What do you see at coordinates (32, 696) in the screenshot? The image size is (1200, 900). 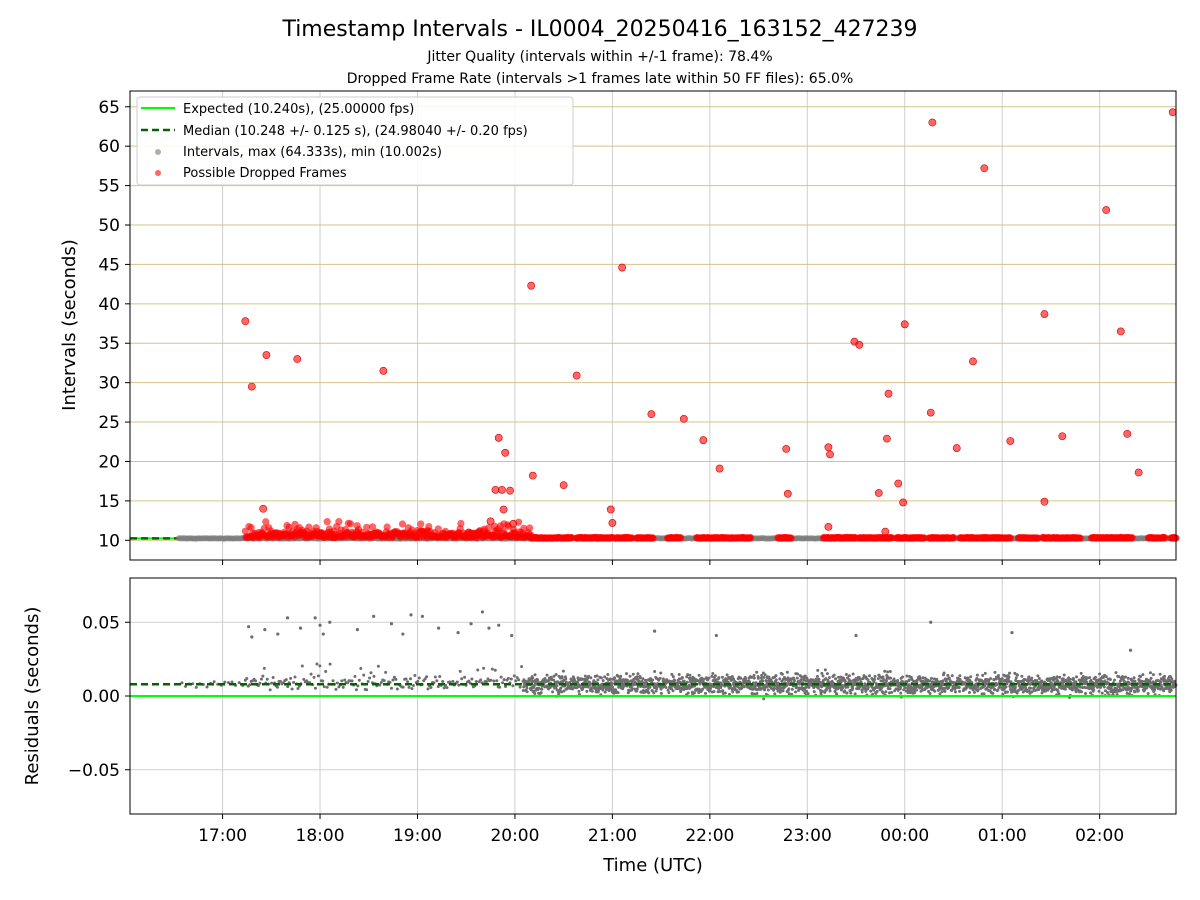 I see `residuals-y-axis-label: Residuals (seconds)` at bounding box center [32, 696].